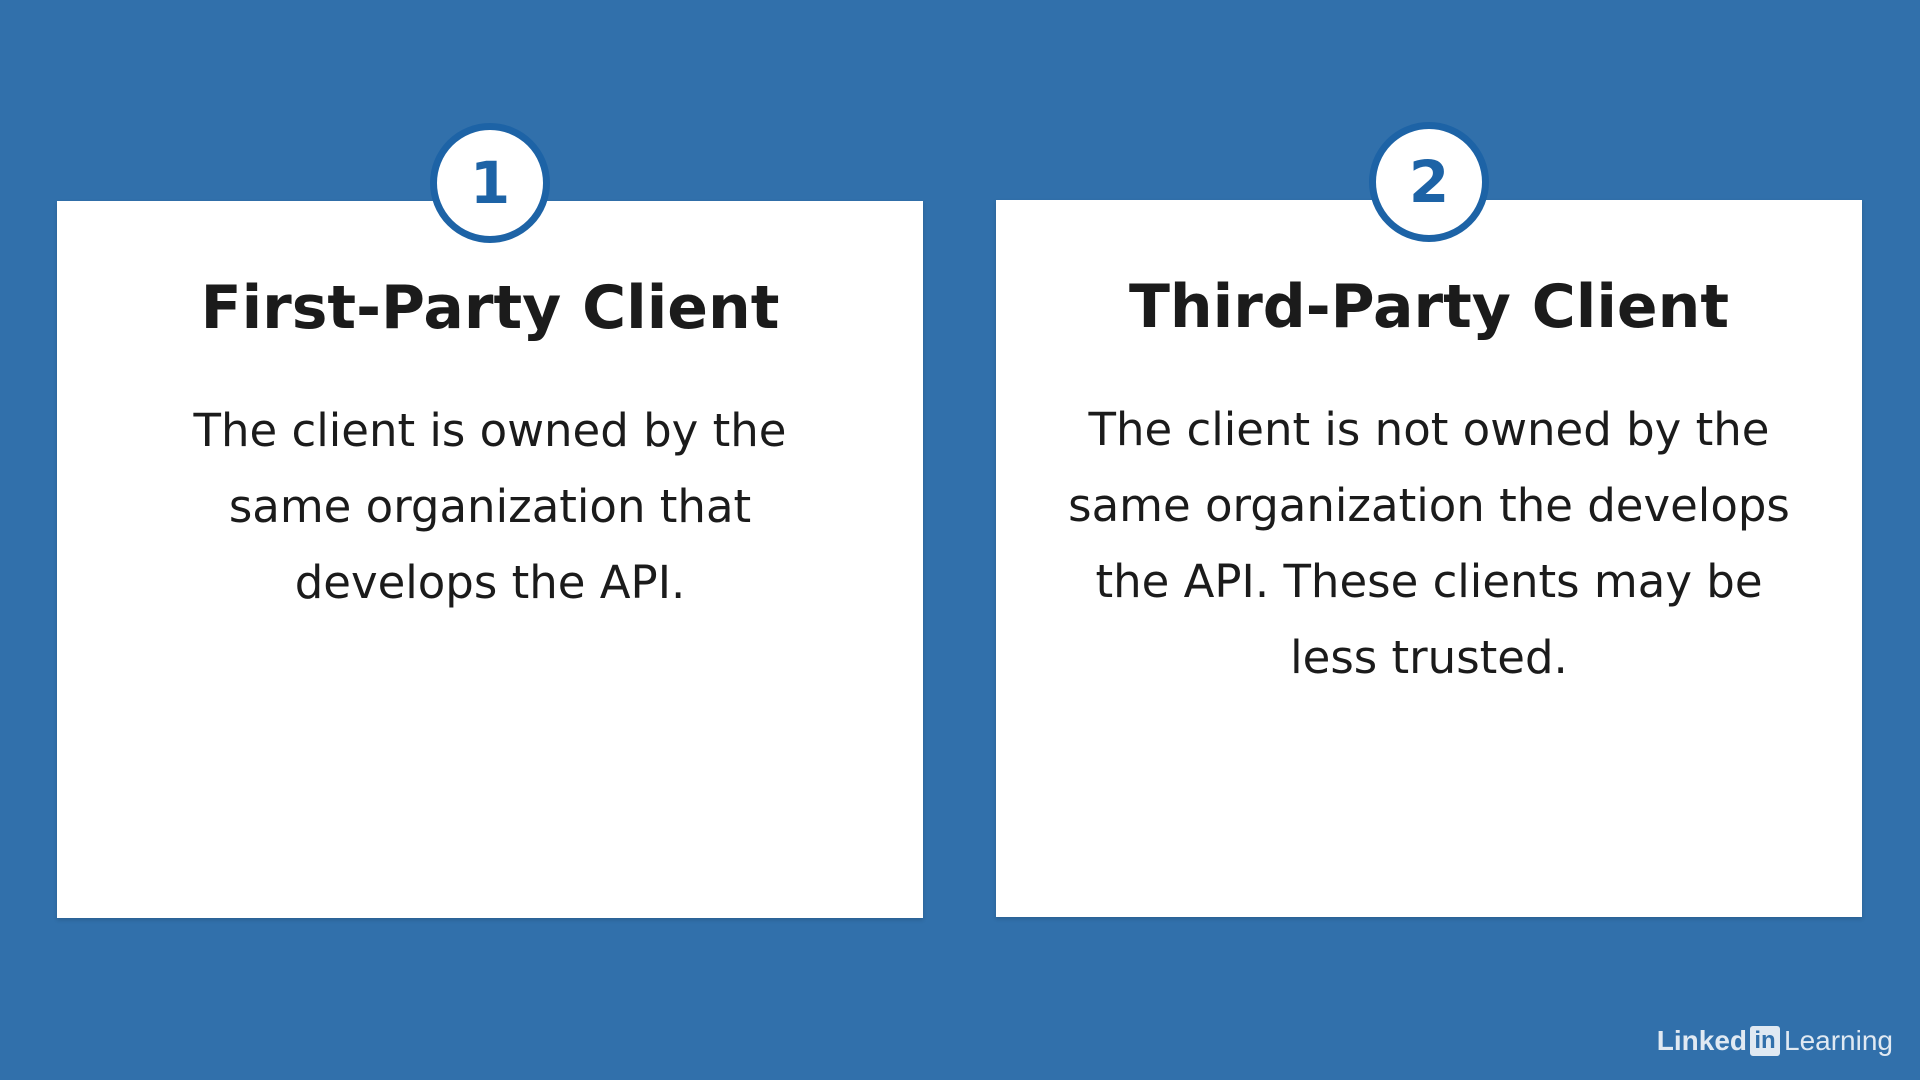 Image resolution: width=1920 pixels, height=1080 pixels. I want to click on logo-learning-text: Learning, so click(1838, 1040).